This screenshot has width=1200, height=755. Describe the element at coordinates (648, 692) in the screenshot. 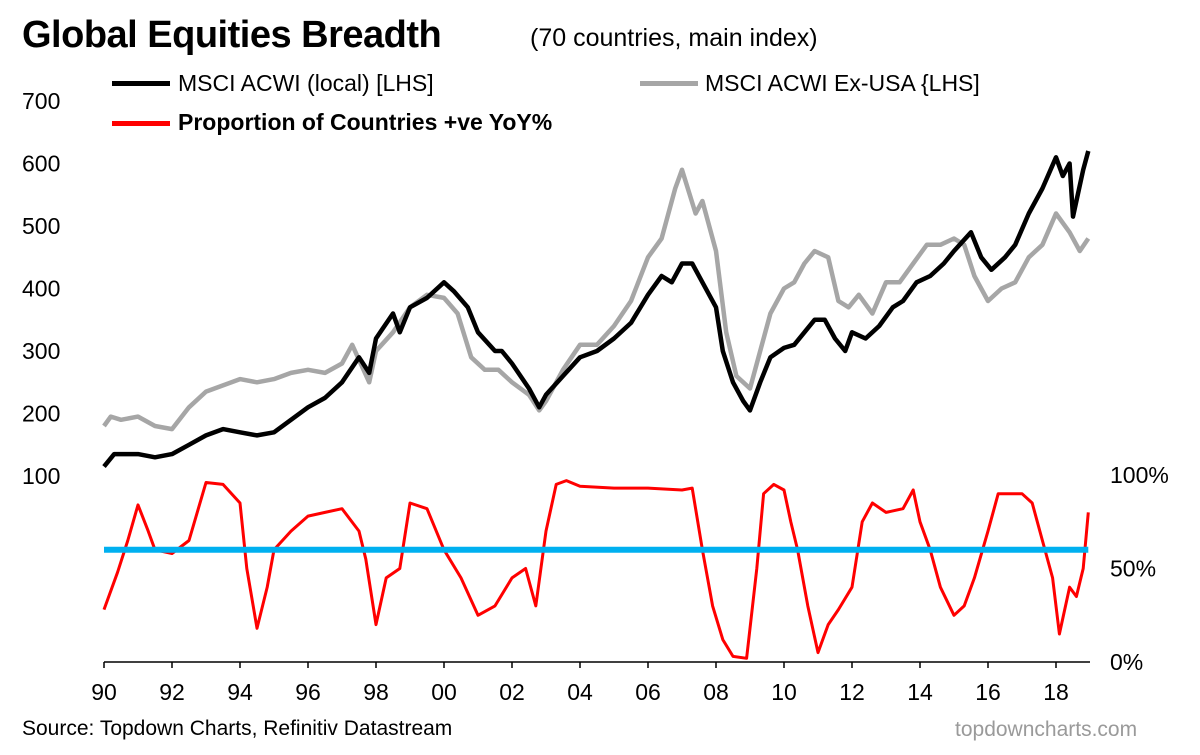

I see `x-tick-label: 06` at that location.